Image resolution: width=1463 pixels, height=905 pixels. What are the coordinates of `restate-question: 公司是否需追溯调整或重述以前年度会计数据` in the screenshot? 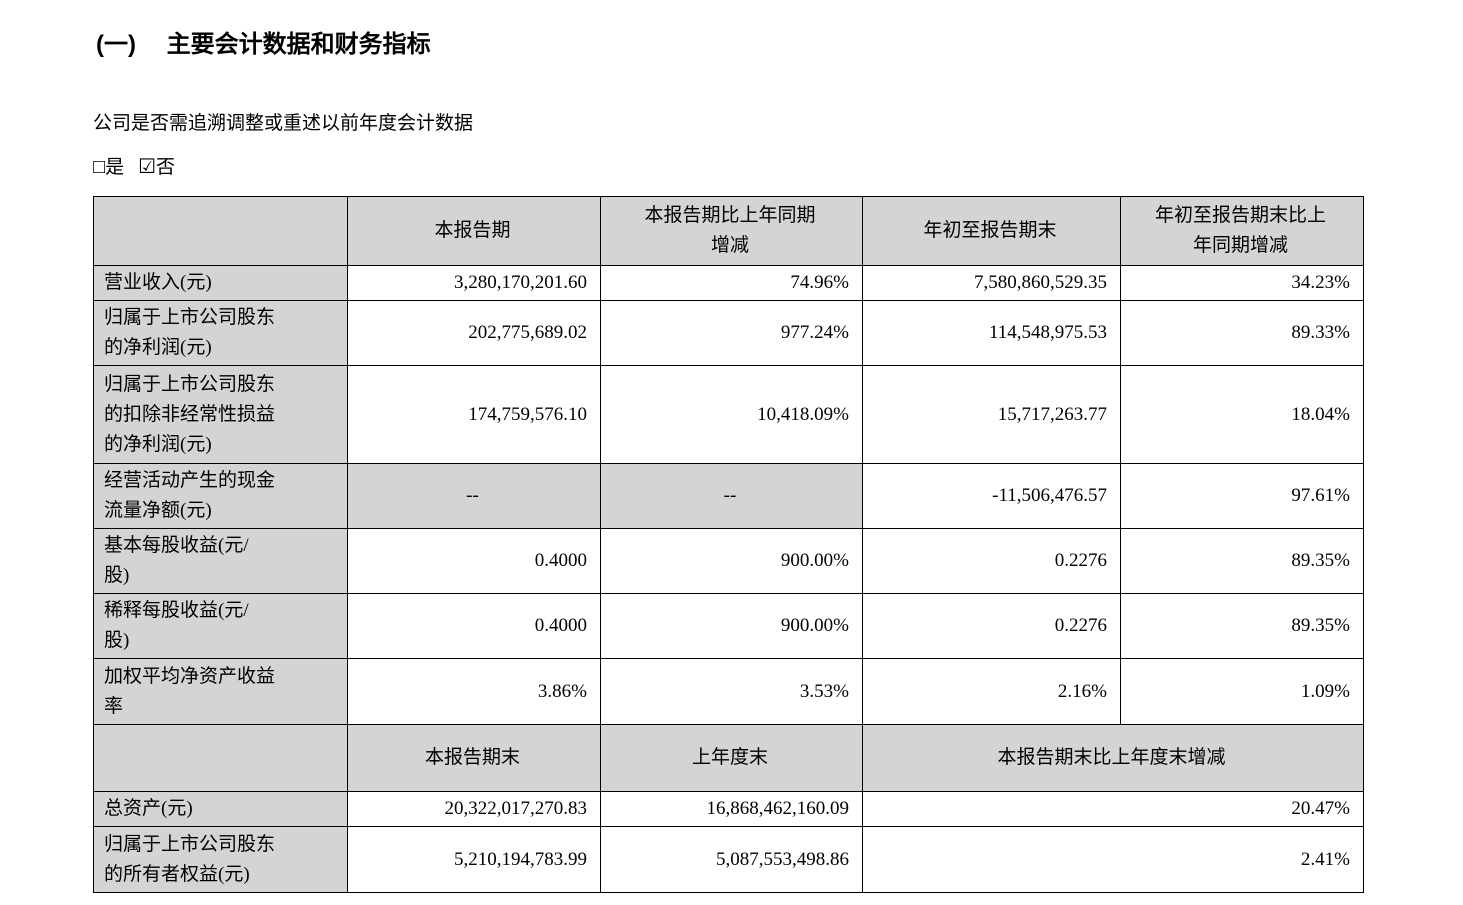 It's located at (283, 123).